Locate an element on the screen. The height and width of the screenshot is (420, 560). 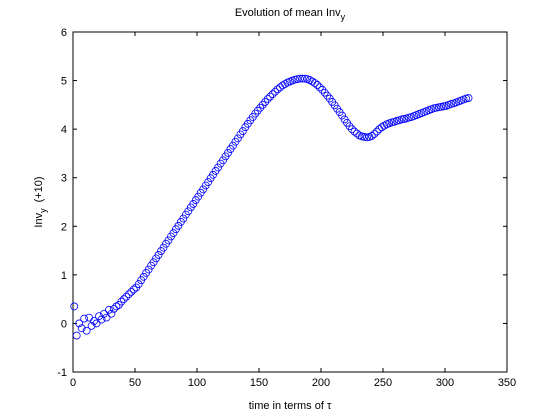
x-tick-label: 300 is located at coordinates (445, 383).